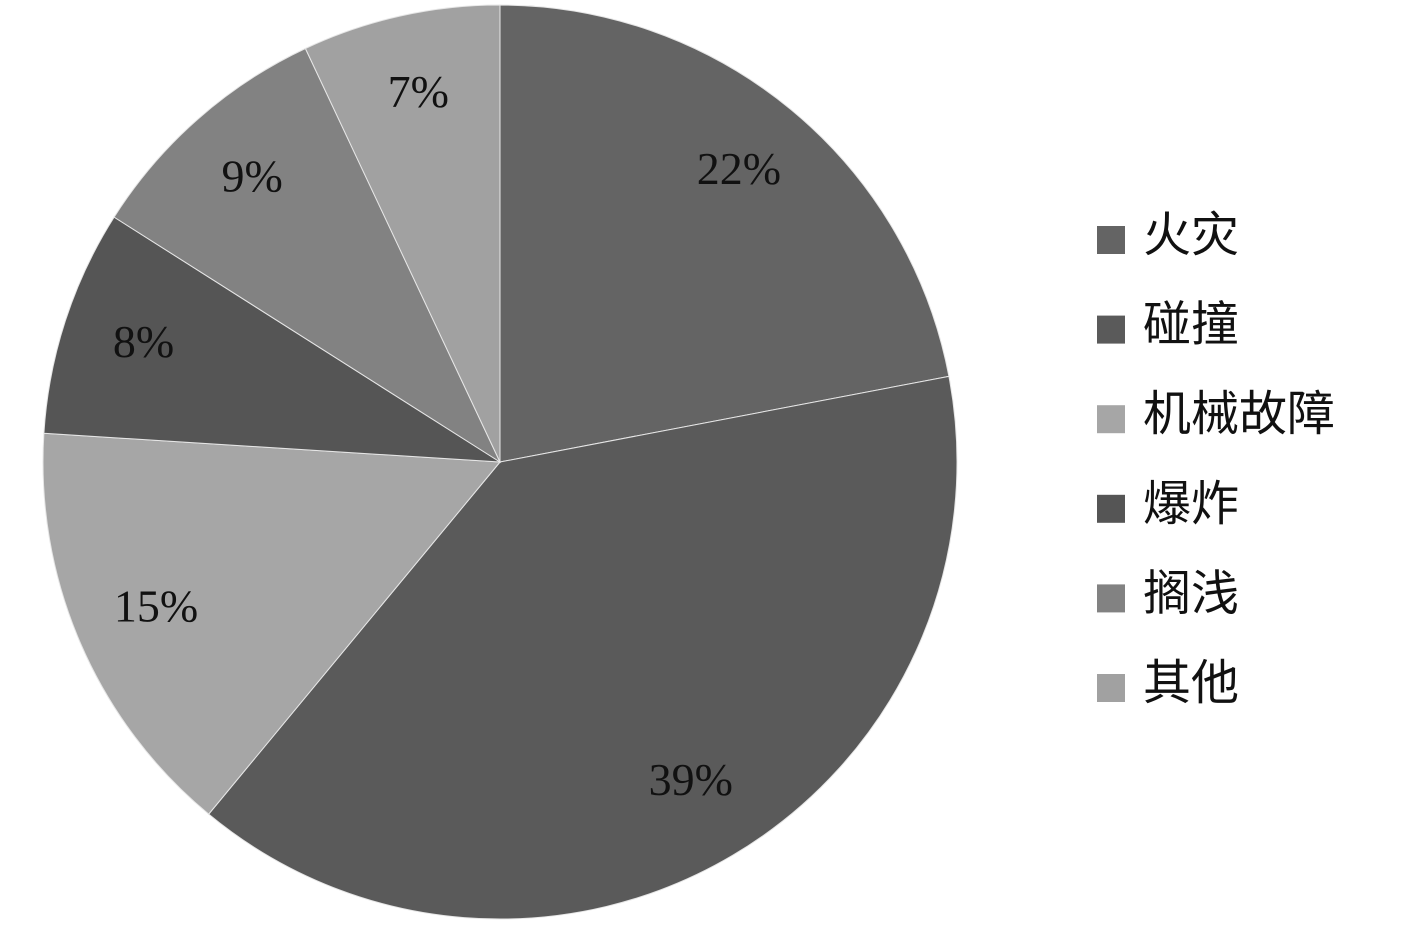 The image size is (1417, 925). I want to click on legend-label: 机械故障, so click(1239, 414).